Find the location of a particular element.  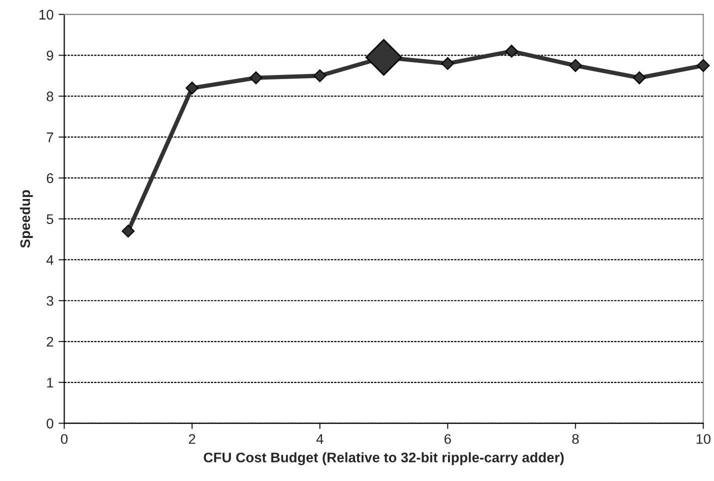

y-tick-label: 7 is located at coordinates (50, 137).